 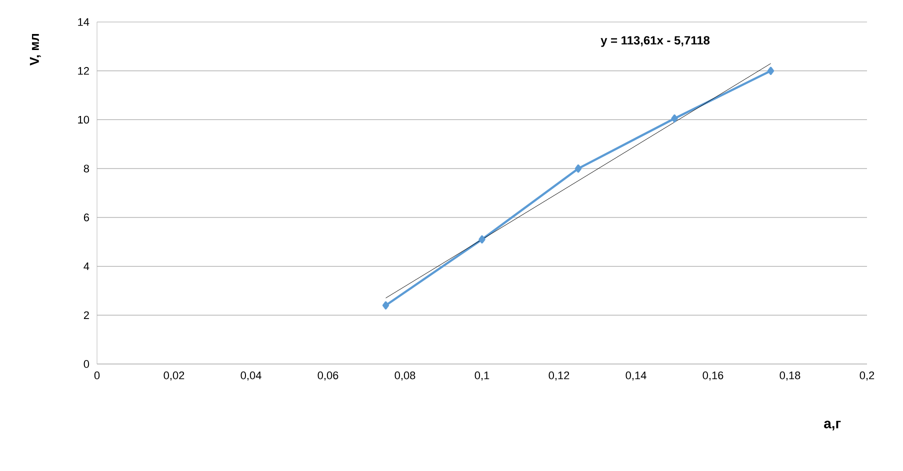 I want to click on y-tick-label: 4, so click(x=87, y=266).